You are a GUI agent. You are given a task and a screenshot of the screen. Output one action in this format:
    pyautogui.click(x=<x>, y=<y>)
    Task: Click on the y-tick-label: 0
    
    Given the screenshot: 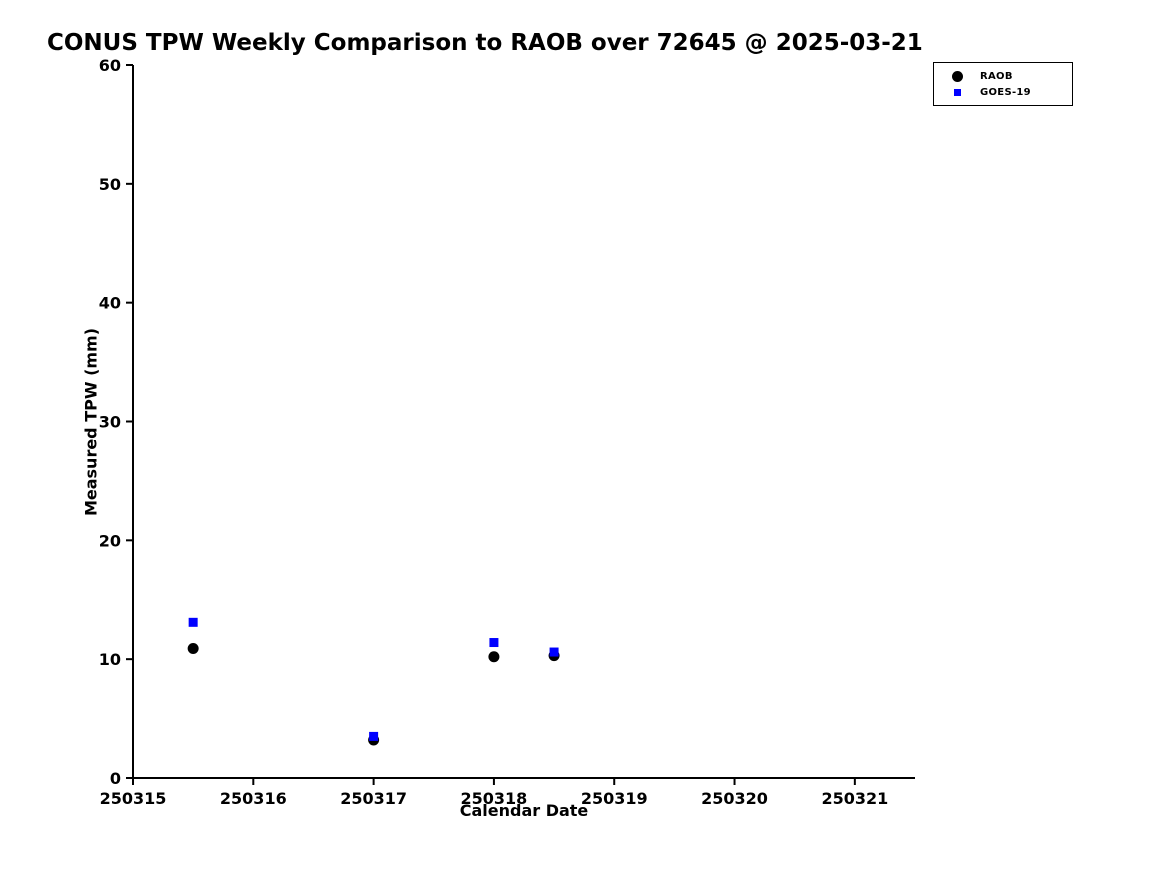 What is the action you would take?
    pyautogui.click(x=115, y=778)
    